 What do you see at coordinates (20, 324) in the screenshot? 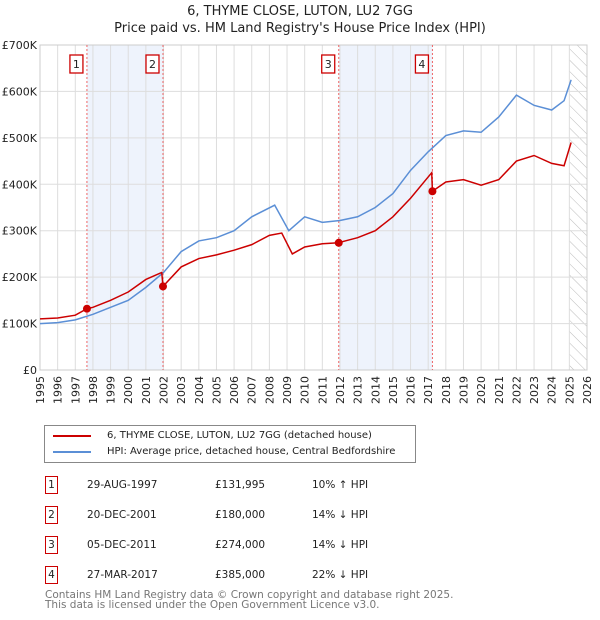
I see `y-tick-label: £100K` at bounding box center [20, 324].